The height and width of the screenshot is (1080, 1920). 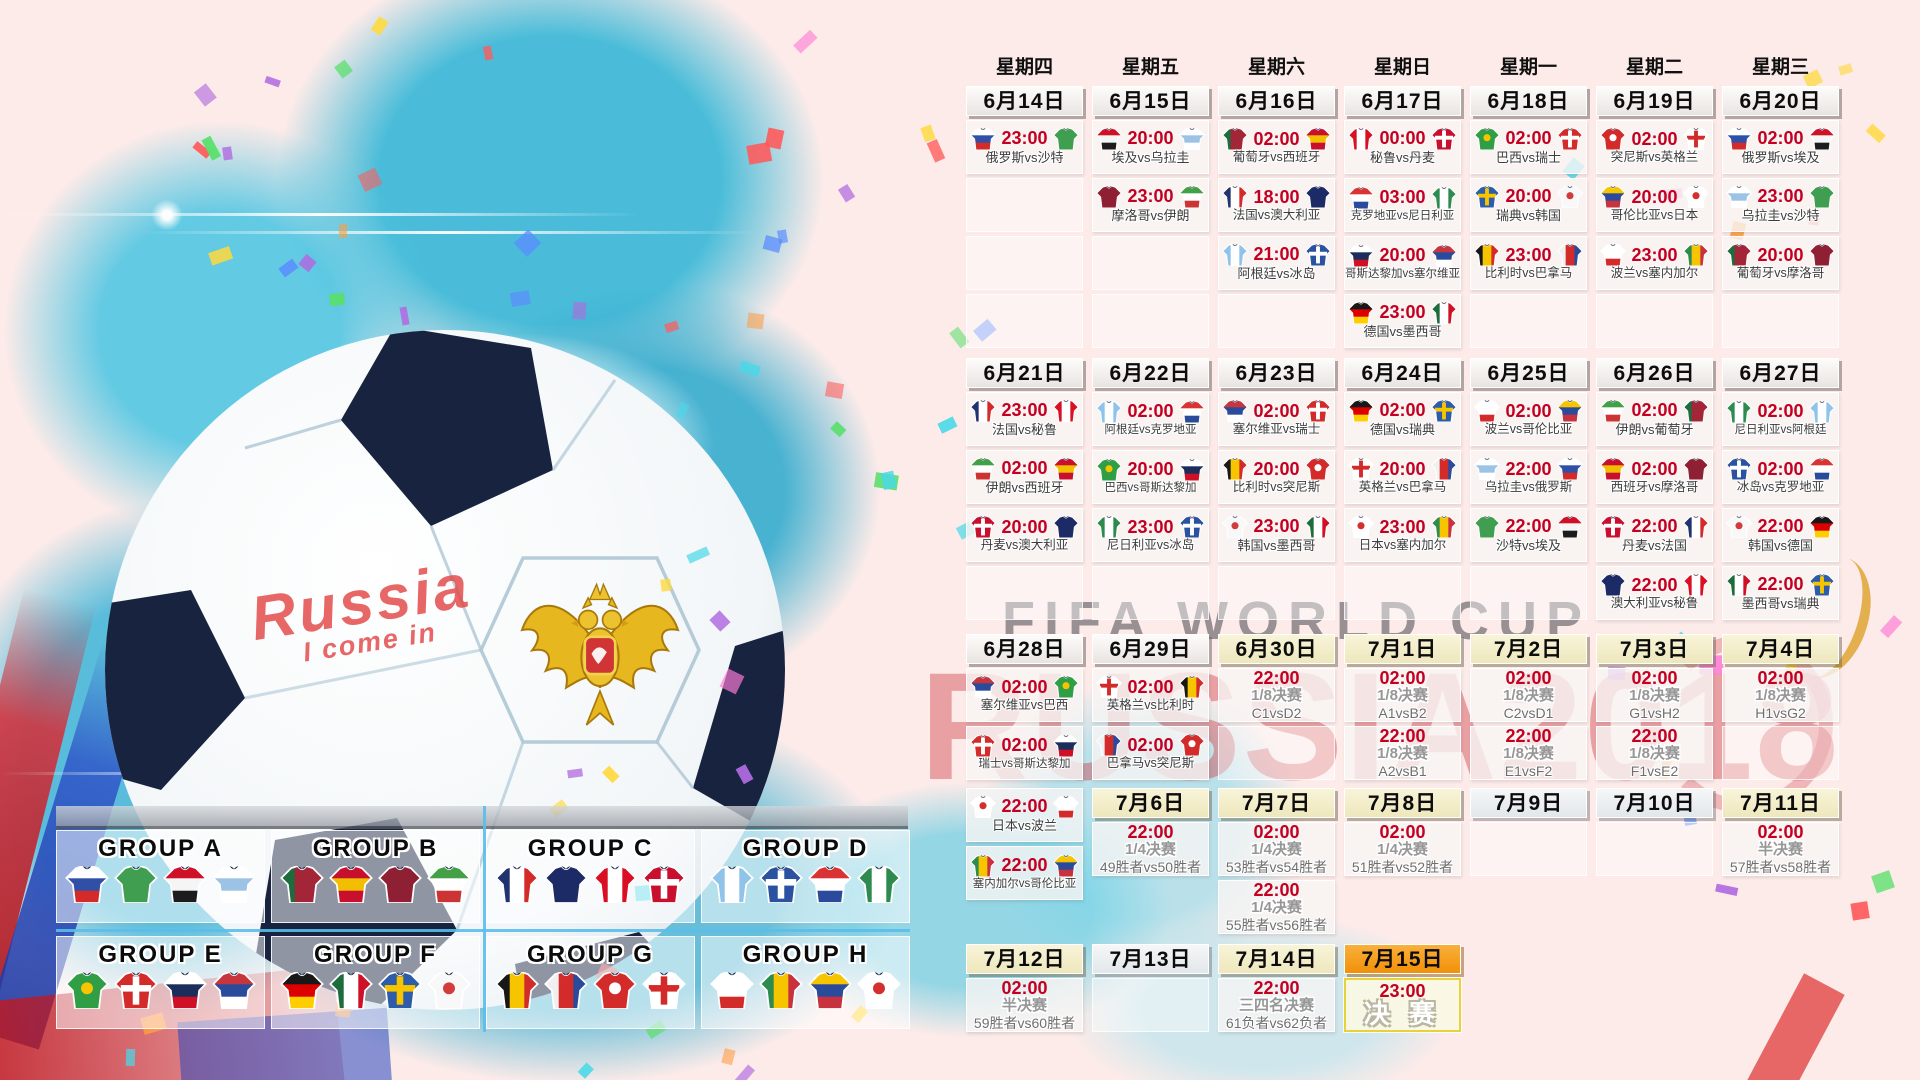 What do you see at coordinates (1402, 545) in the screenshot?
I see `match-name: 日本vs塞内加尔` at bounding box center [1402, 545].